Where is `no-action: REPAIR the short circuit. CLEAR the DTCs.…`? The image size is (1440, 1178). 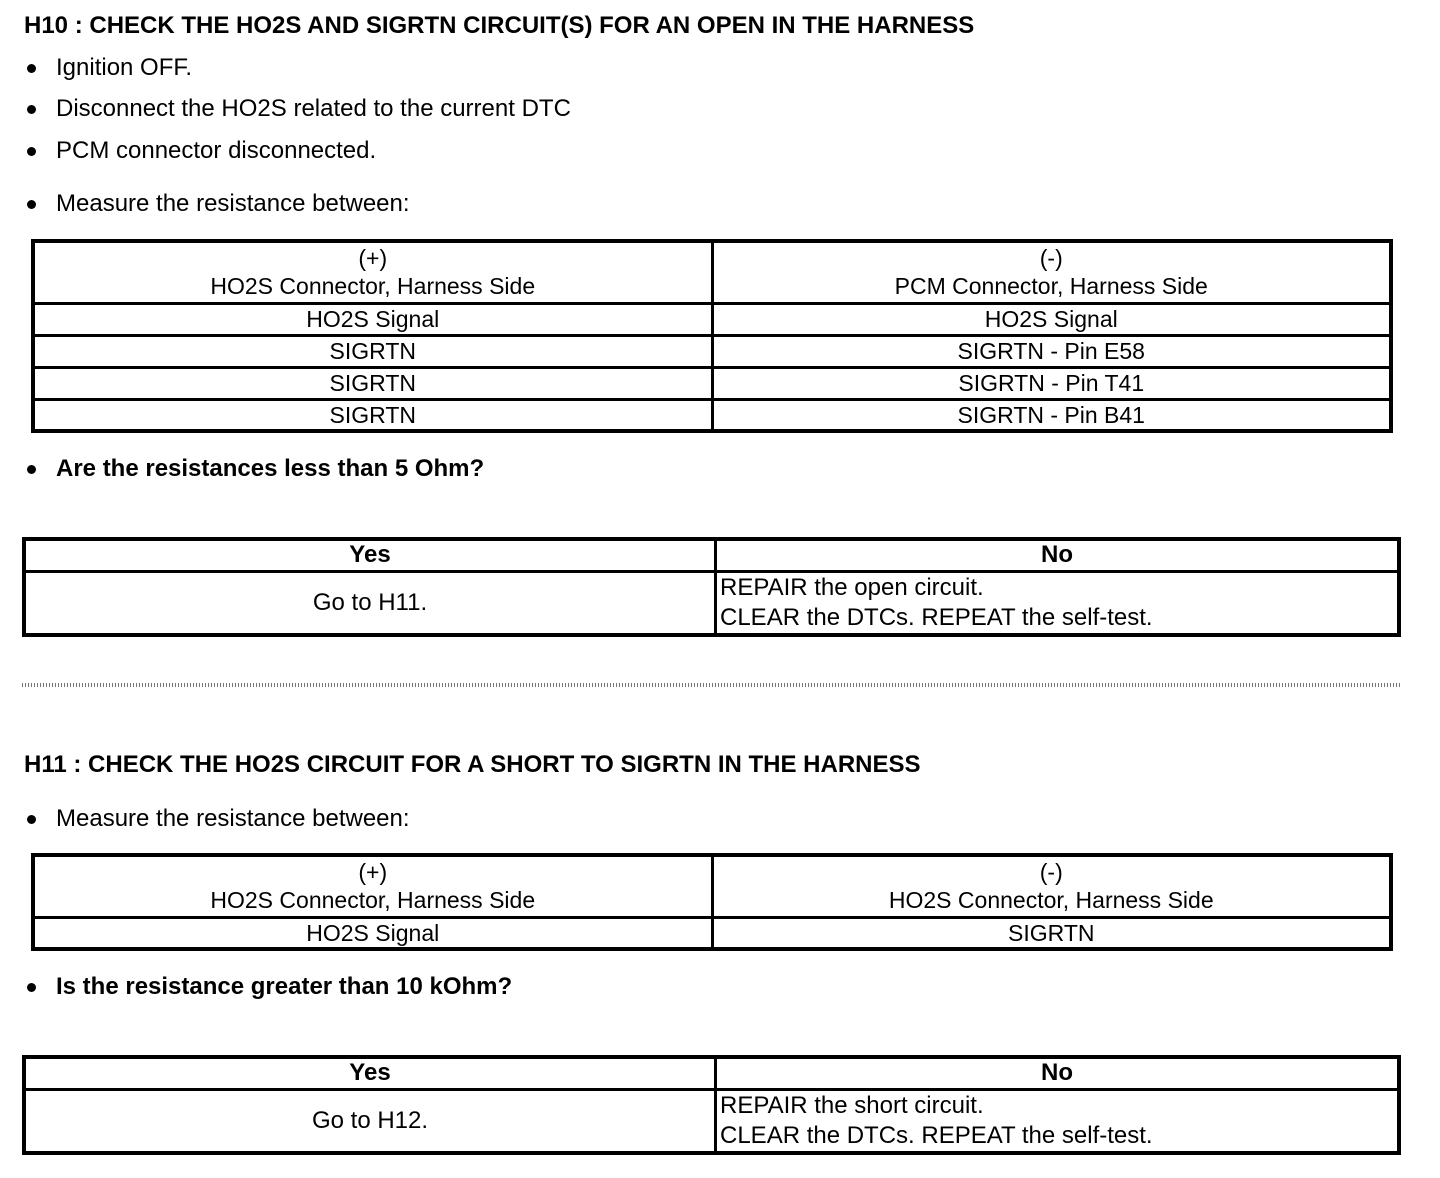 no-action: REPAIR the short circuit. CLEAR the DTCs.… is located at coordinates (1057, 1121).